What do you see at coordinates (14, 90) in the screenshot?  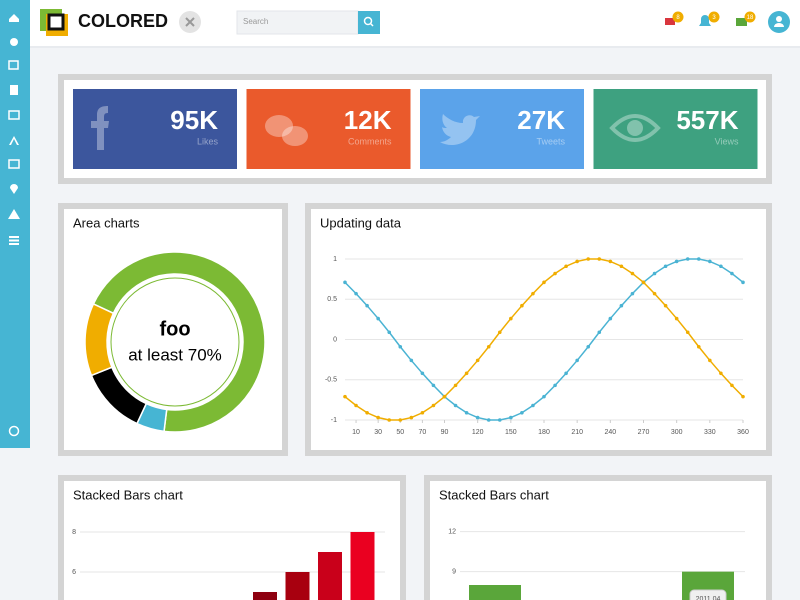 I see `nav-file` at bounding box center [14, 90].